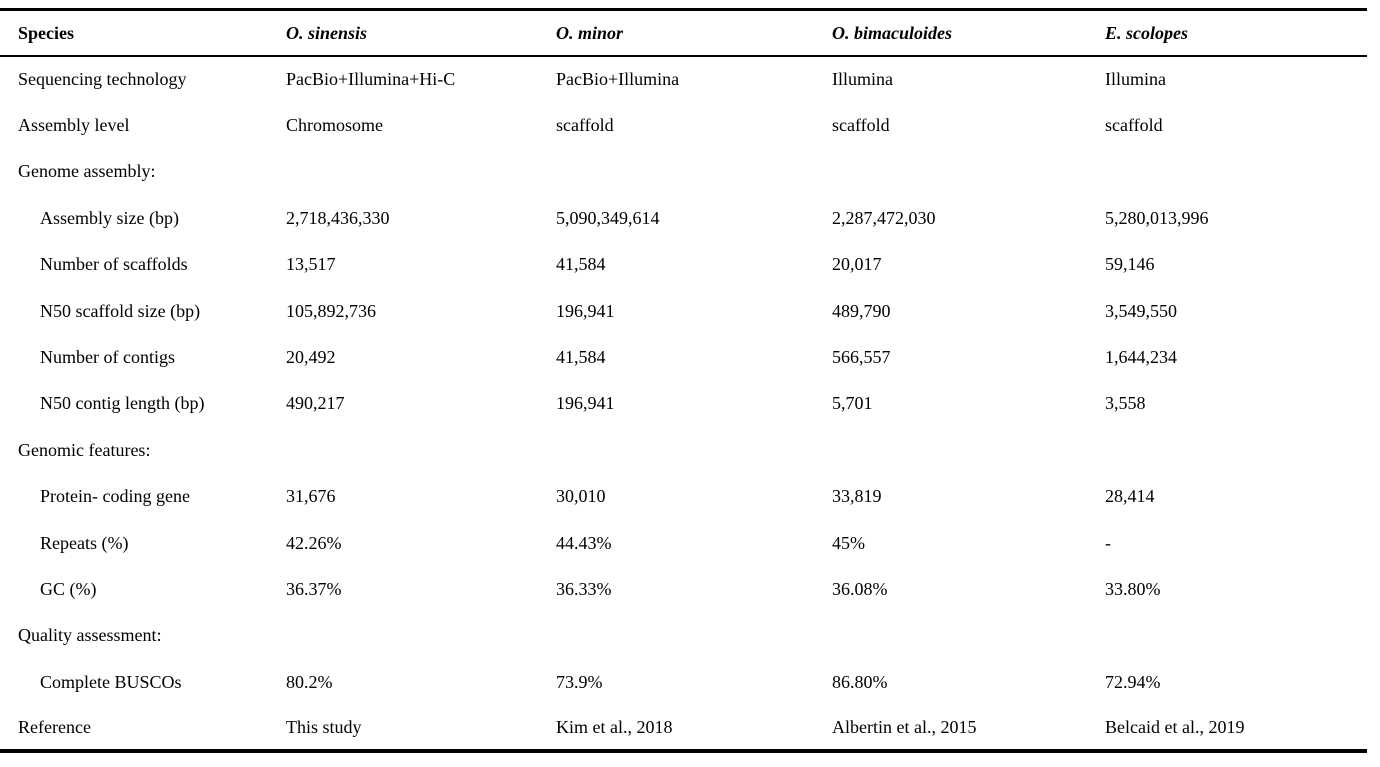 The width and height of the screenshot is (1380, 767). What do you see at coordinates (1130, 264) in the screenshot?
I see `cell-value: 59,146` at bounding box center [1130, 264].